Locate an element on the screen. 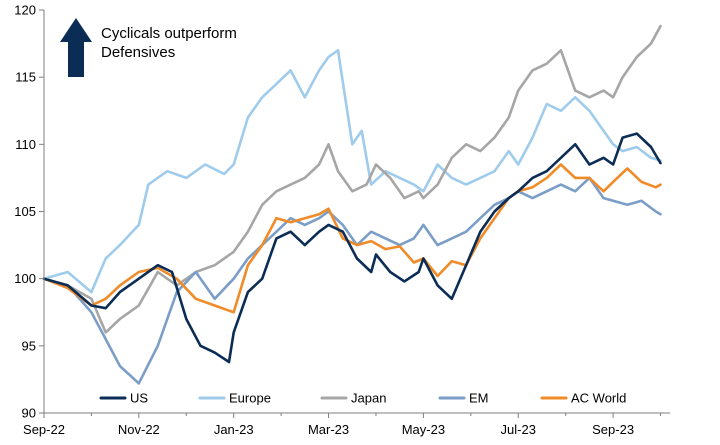  legend-label-em: EM is located at coordinates (479, 398).